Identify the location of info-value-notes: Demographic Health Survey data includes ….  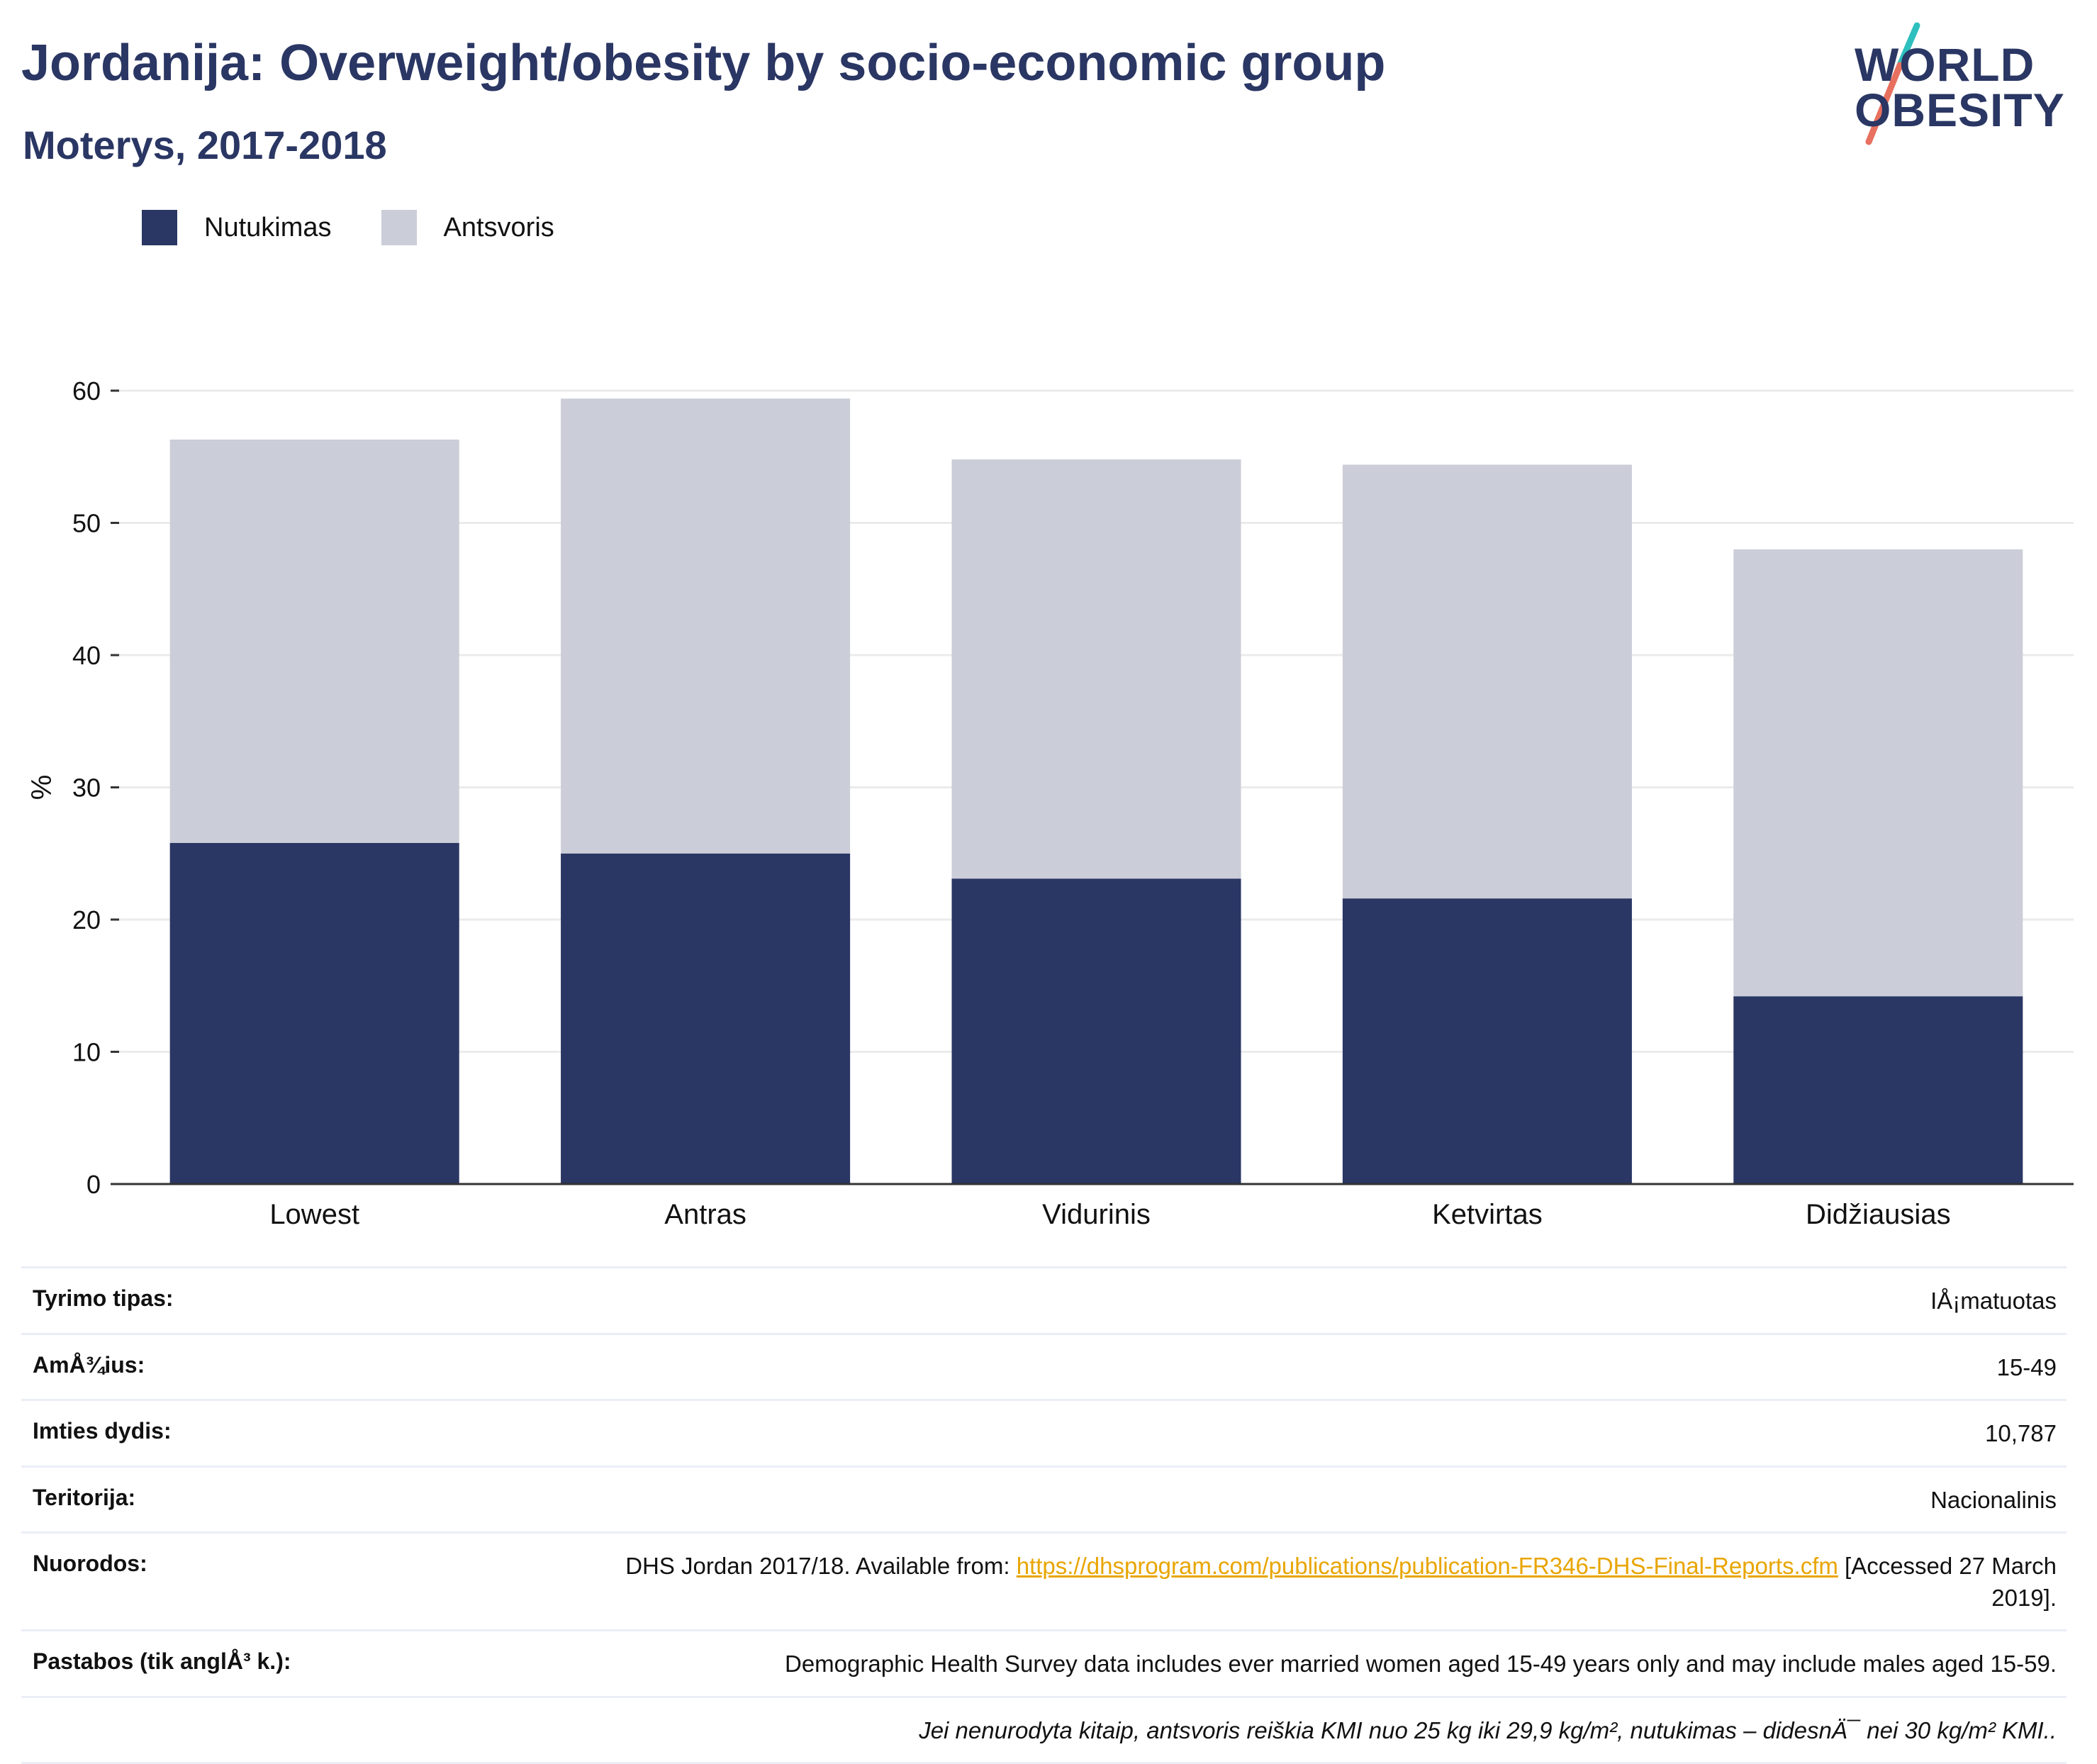
(1421, 1664).